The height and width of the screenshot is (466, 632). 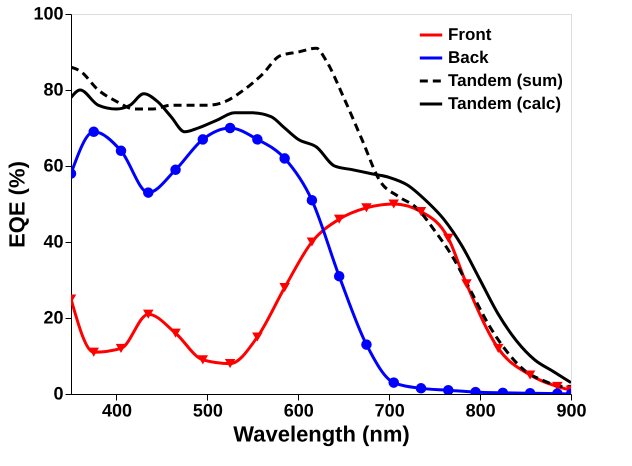 What do you see at coordinates (505, 80) in the screenshot?
I see `legend-label: Tandem (sum)` at bounding box center [505, 80].